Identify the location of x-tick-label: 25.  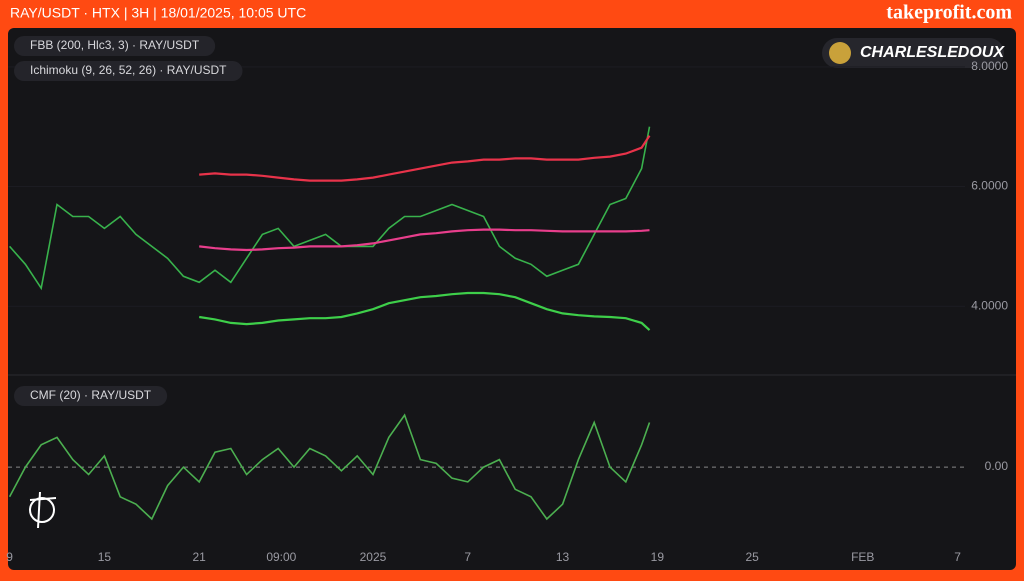
(752, 557).